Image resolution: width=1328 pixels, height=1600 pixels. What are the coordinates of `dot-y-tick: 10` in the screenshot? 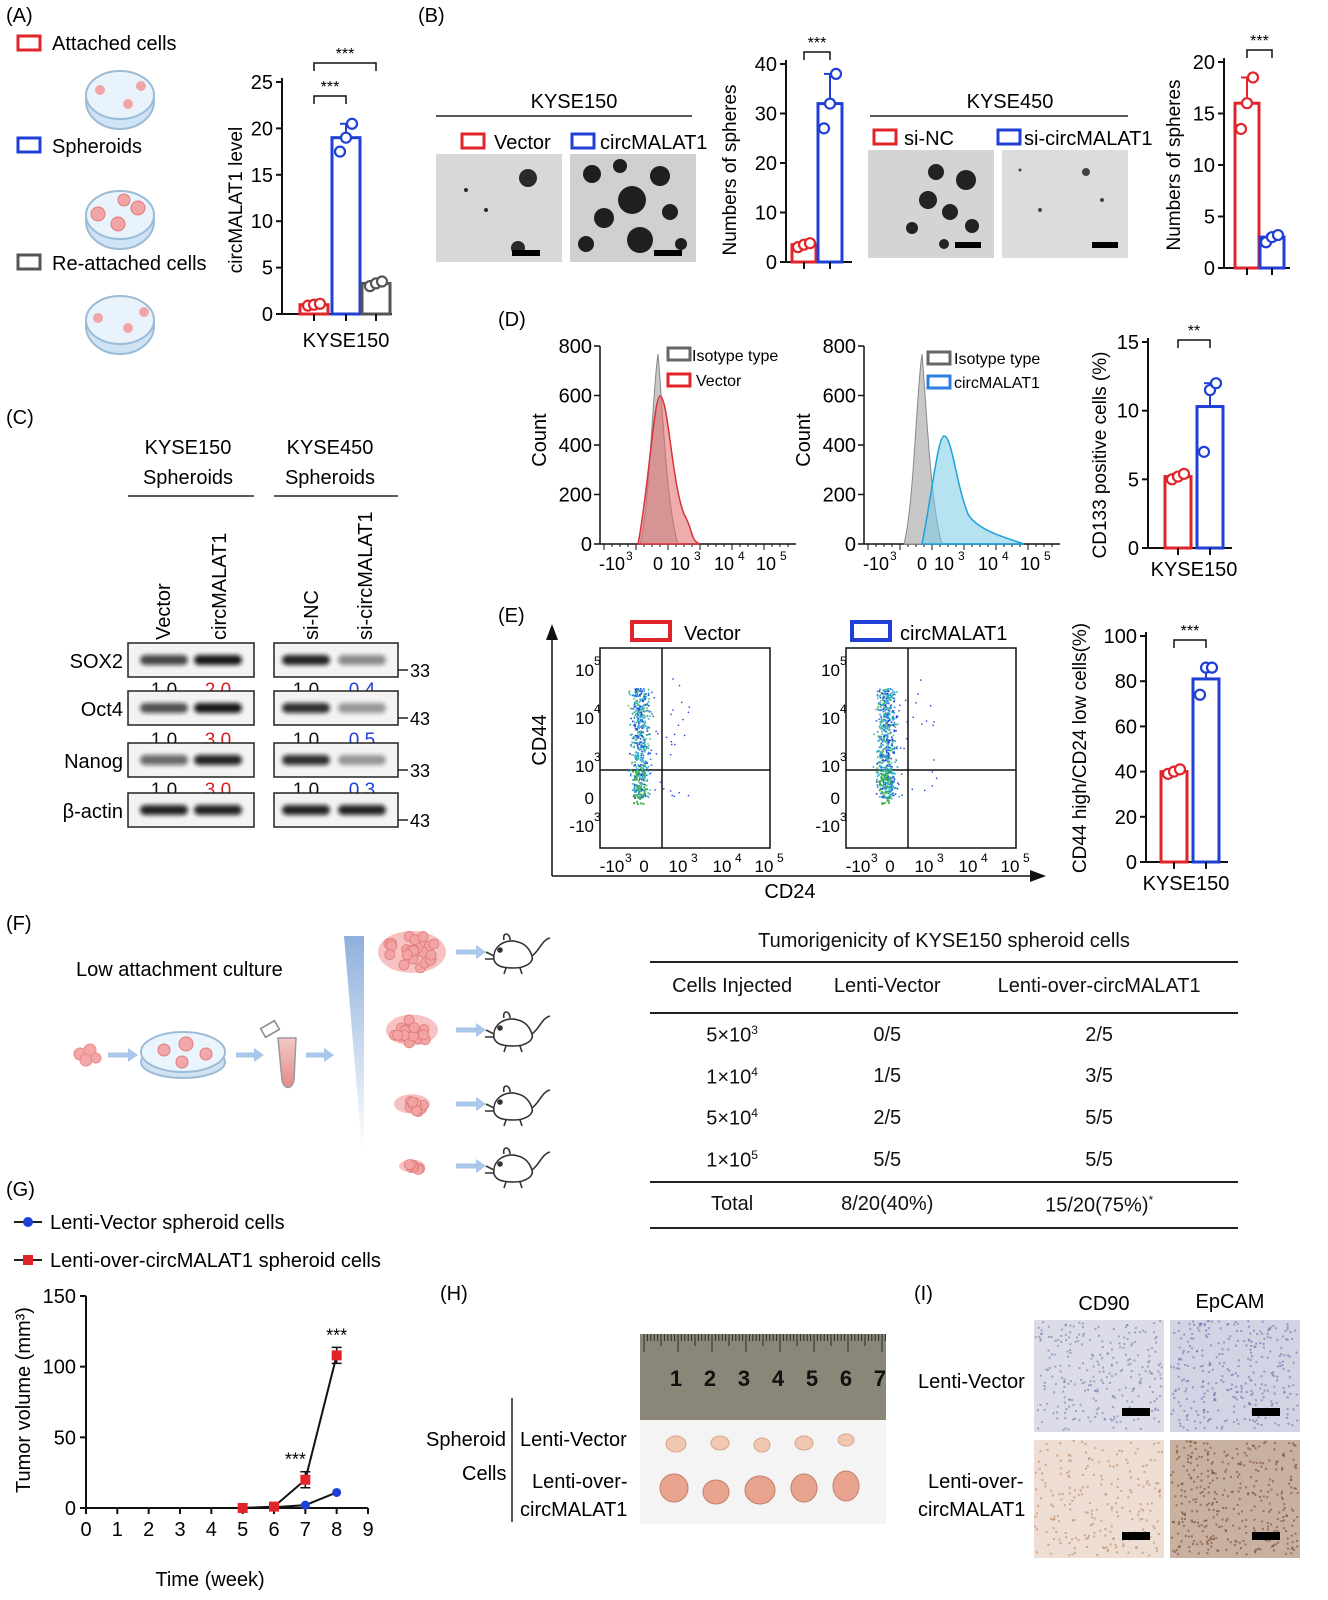 It's located at (830, 670).